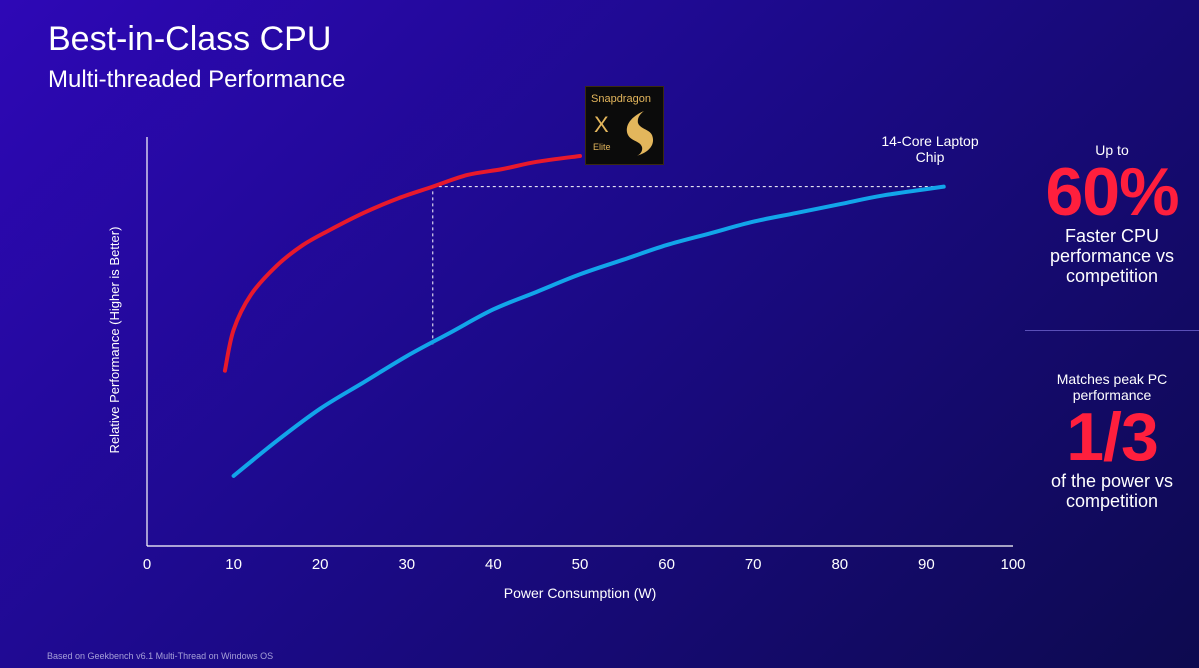 The height and width of the screenshot is (668, 1199). I want to click on page-subtitle: Multi-threaded Performance, so click(197, 79).